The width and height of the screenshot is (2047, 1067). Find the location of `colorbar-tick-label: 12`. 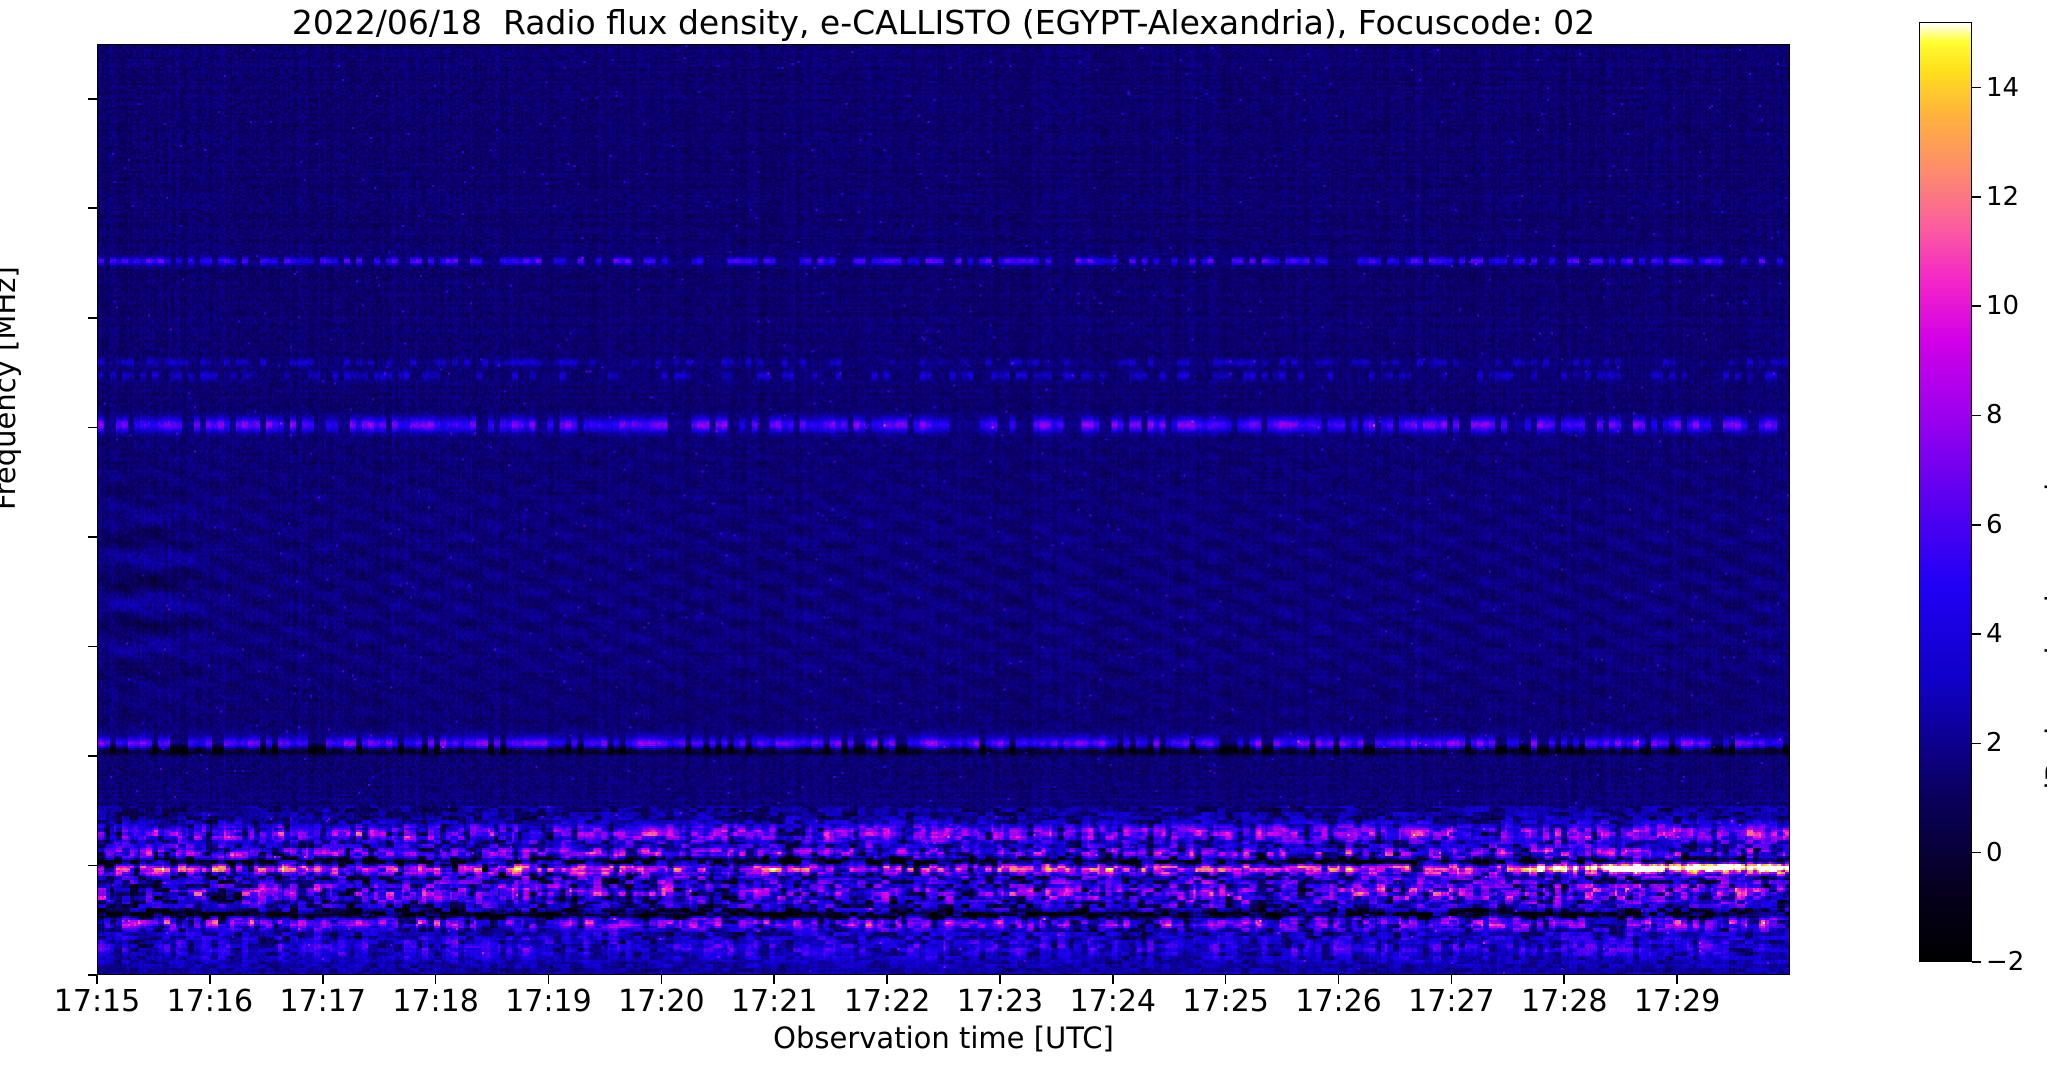

colorbar-tick-label: 12 is located at coordinates (2003, 196).